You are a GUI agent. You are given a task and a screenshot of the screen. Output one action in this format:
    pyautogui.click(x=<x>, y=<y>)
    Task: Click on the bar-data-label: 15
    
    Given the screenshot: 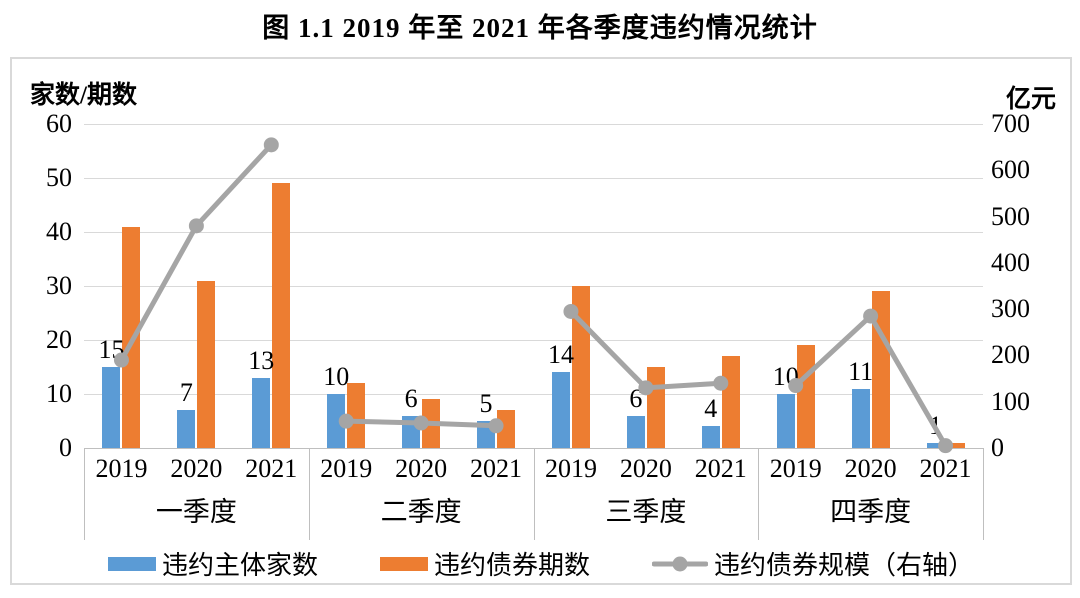 What is the action you would take?
    pyautogui.click(x=111, y=349)
    